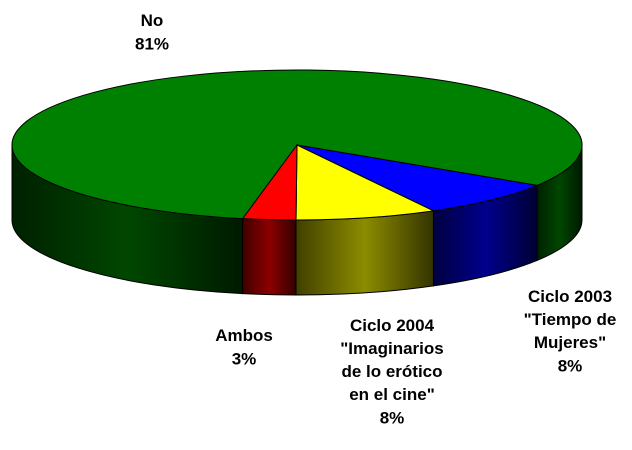  What do you see at coordinates (152, 20) in the screenshot?
I see `slice-label: No` at bounding box center [152, 20].